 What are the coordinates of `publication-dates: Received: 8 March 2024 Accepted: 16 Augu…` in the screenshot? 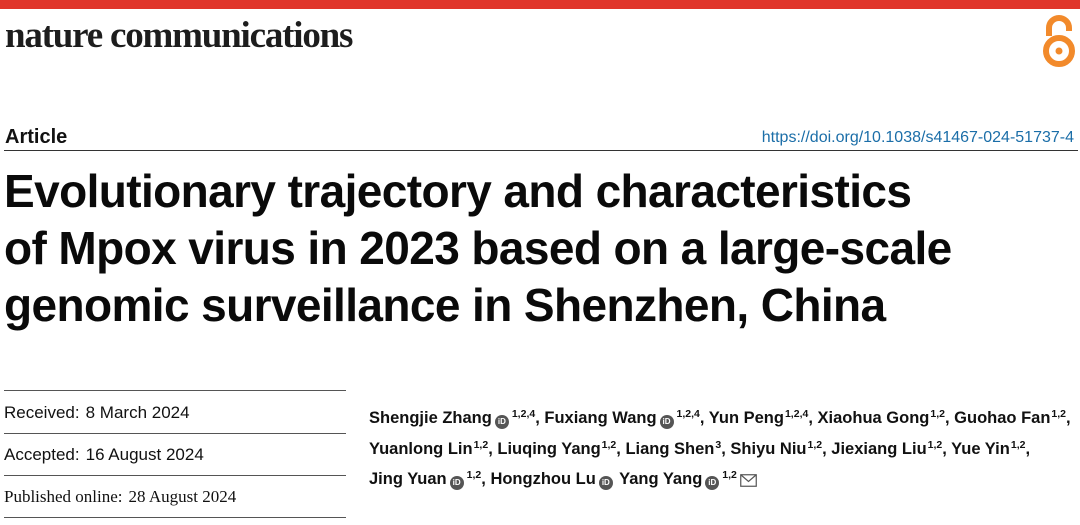 It's located at (175, 455).